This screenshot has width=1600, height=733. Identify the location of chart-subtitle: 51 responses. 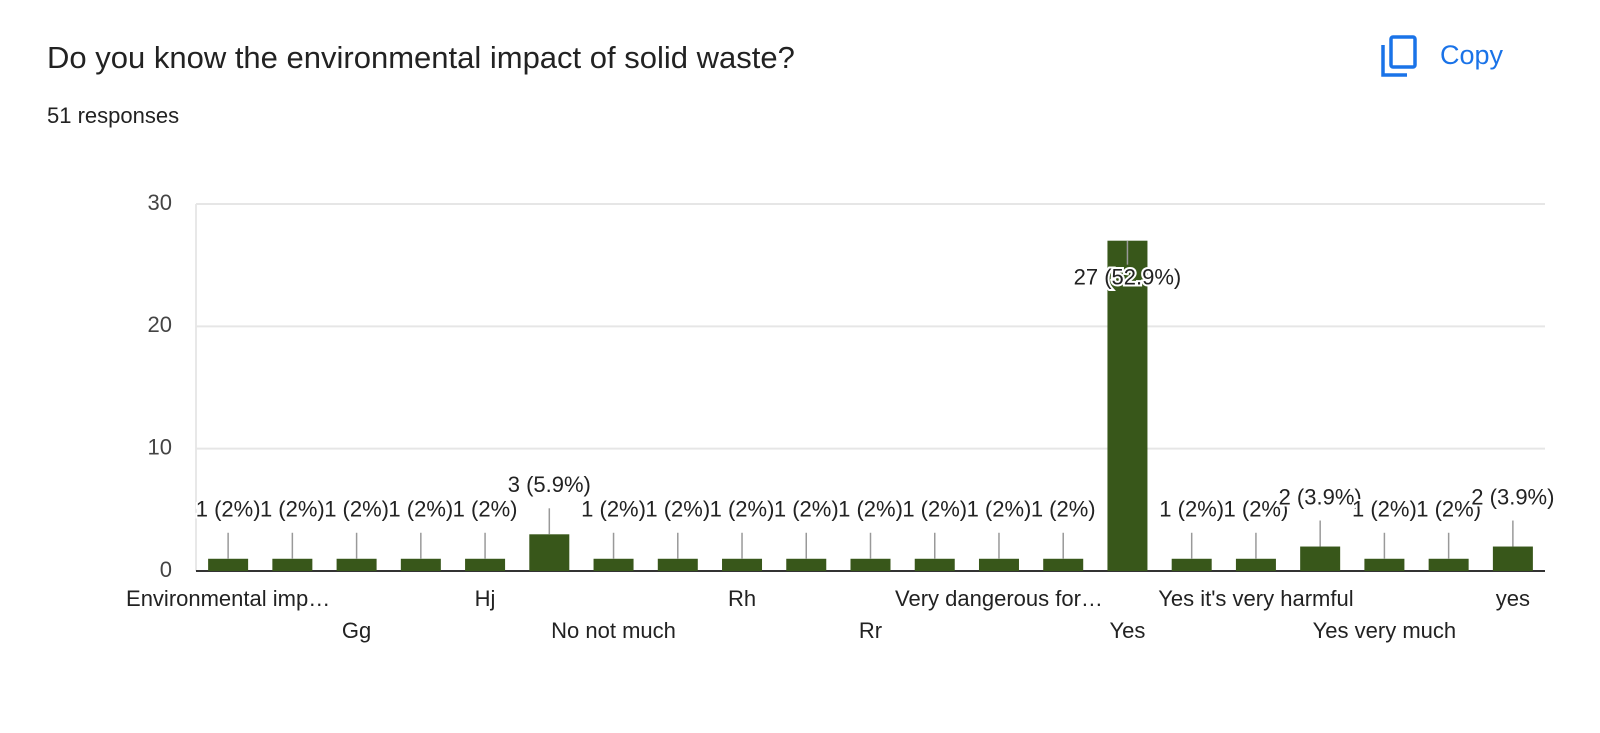
(113, 115).